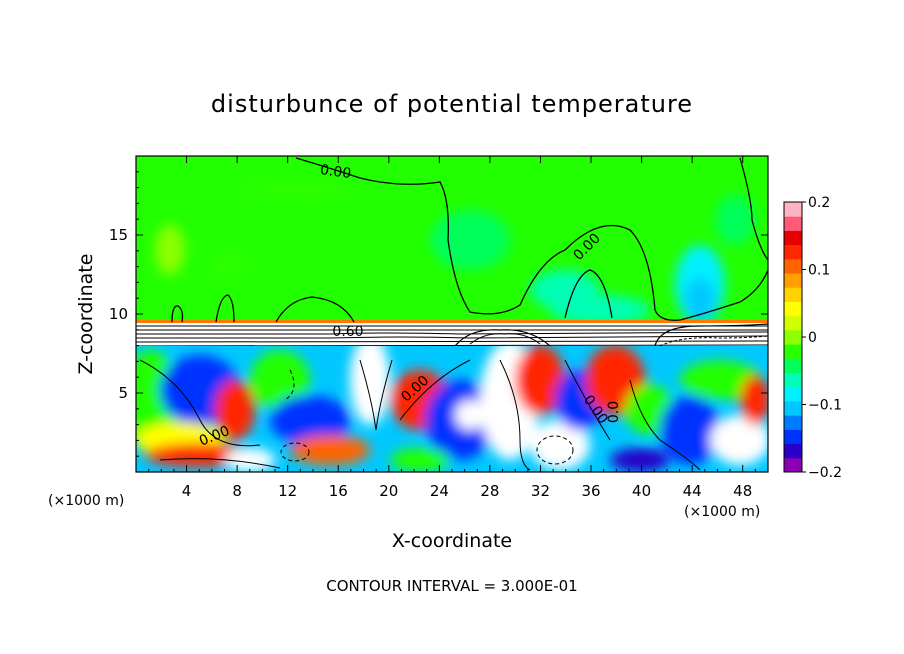 This screenshot has height=654, width=904. Describe the element at coordinates (819, 203) in the screenshot. I see `colorbar-tick-label: 0.2` at that location.